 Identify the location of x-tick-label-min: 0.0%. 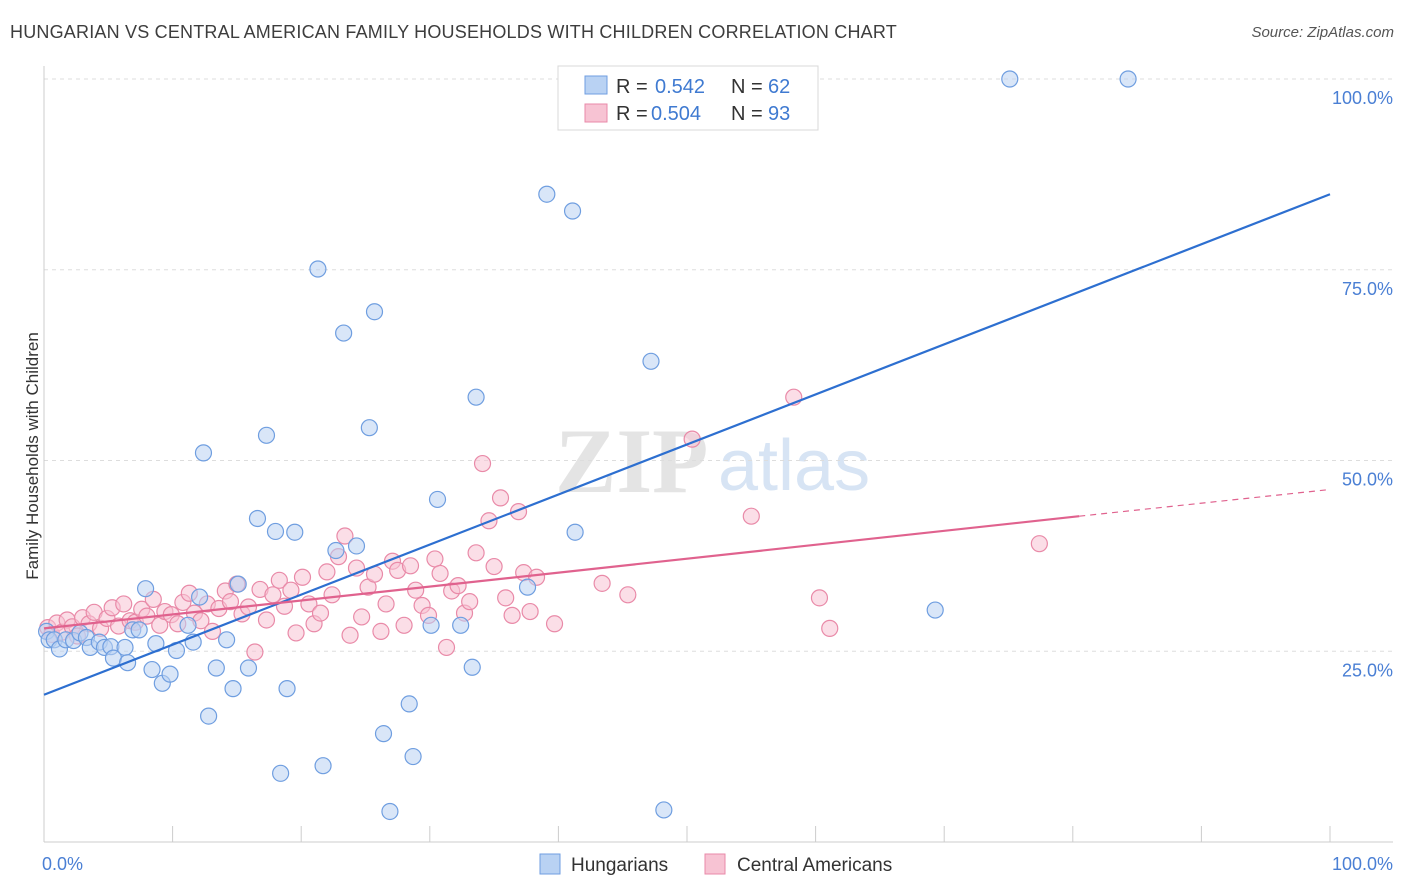
(62, 864).